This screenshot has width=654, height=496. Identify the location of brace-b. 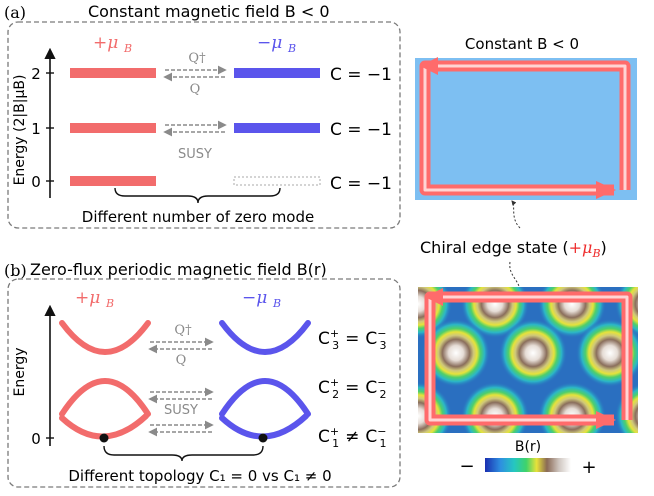
(183, 453).